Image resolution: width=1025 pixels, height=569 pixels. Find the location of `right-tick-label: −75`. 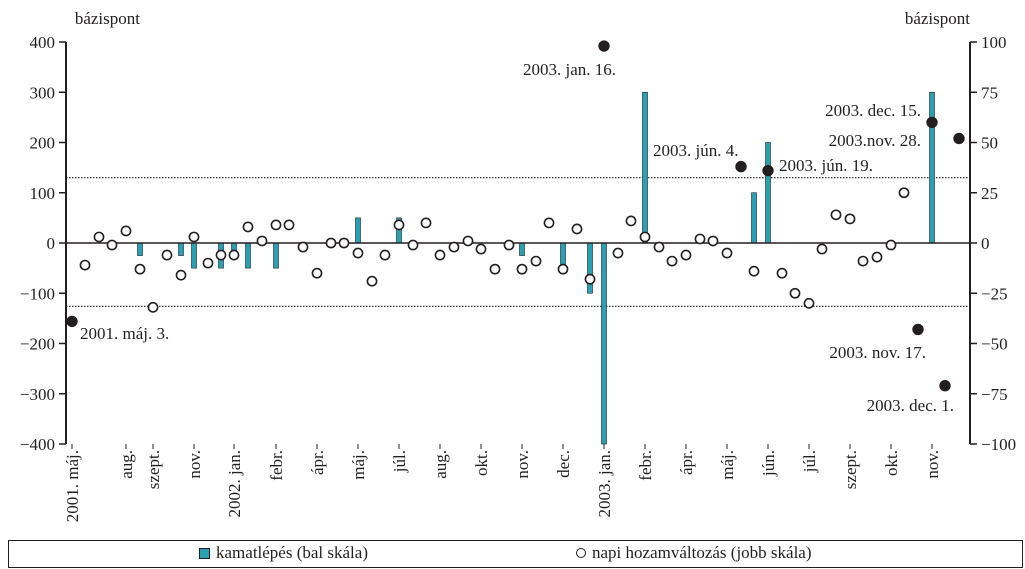

right-tick-label: −75 is located at coordinates (994, 394).